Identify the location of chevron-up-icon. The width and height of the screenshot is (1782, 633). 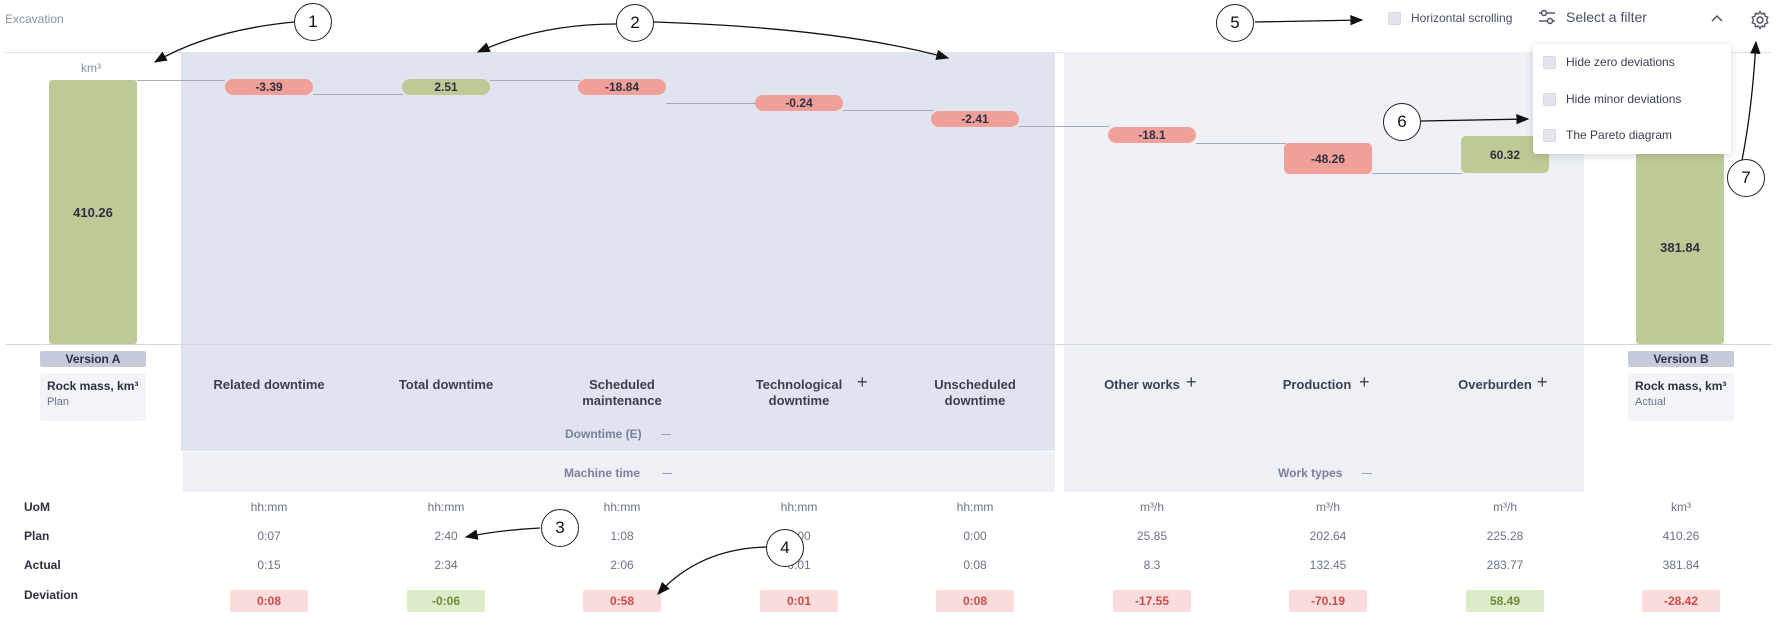
(1717, 18).